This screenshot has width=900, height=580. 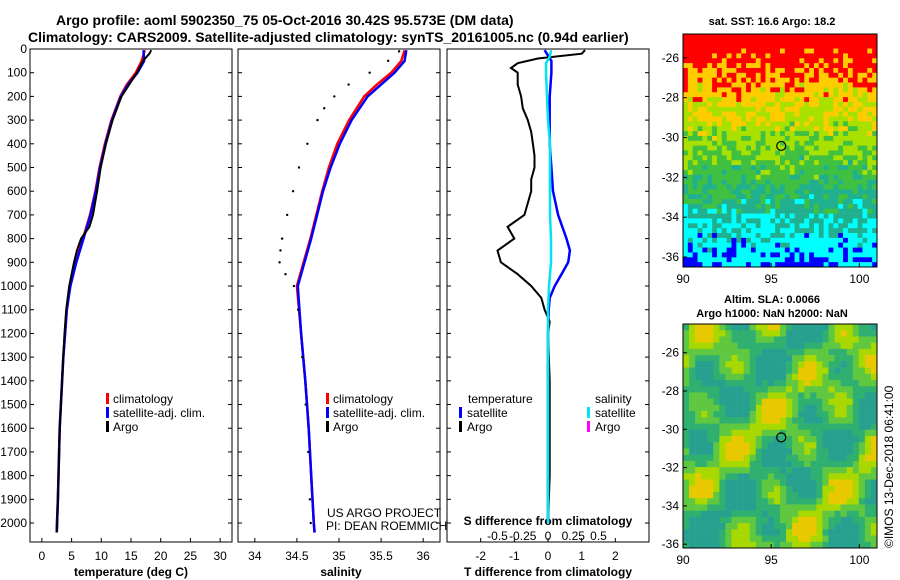 What do you see at coordinates (131, 556) in the screenshot?
I see `x-tick-label: 15` at bounding box center [131, 556].